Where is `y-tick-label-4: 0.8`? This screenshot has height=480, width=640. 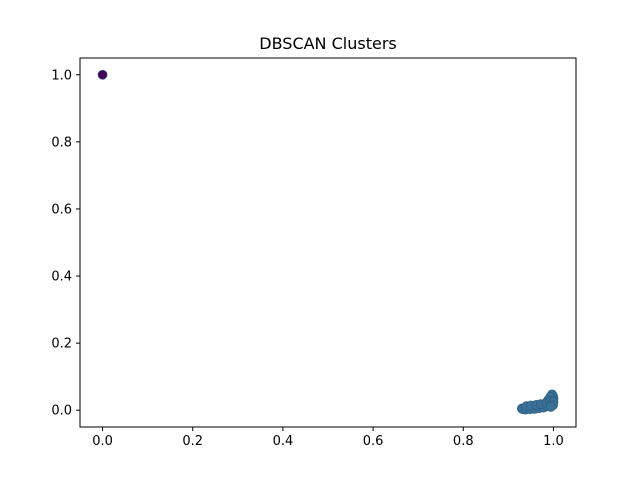
y-tick-label-4: 0.8 is located at coordinates (61, 142).